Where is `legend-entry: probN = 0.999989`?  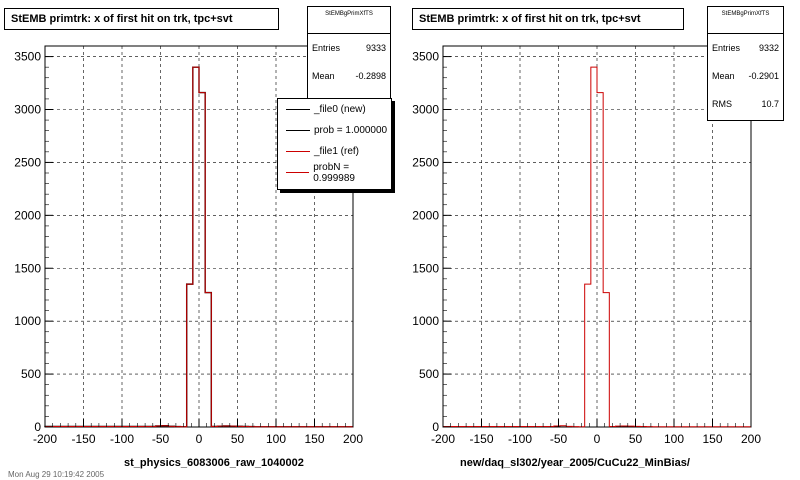
legend-entry: probN = 0.999989 is located at coordinates (334, 172).